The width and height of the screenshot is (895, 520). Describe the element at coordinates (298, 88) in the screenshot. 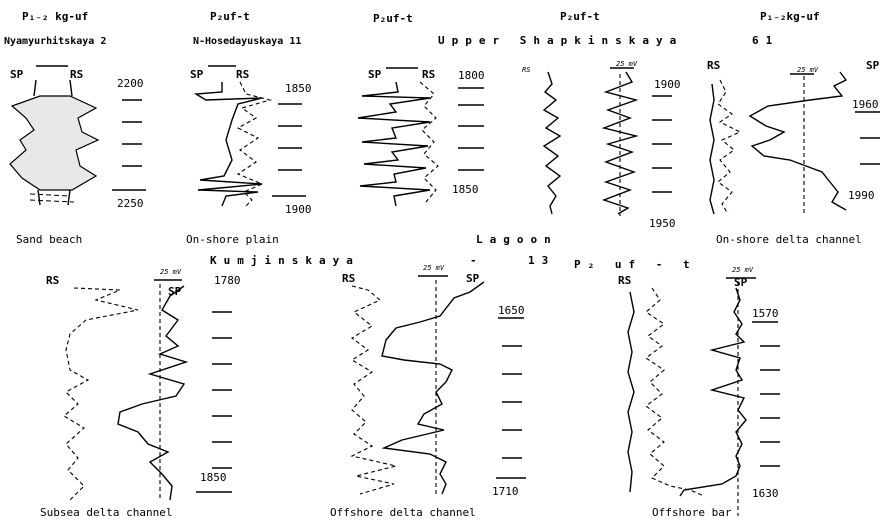

I see `depth-top: 1850` at that location.